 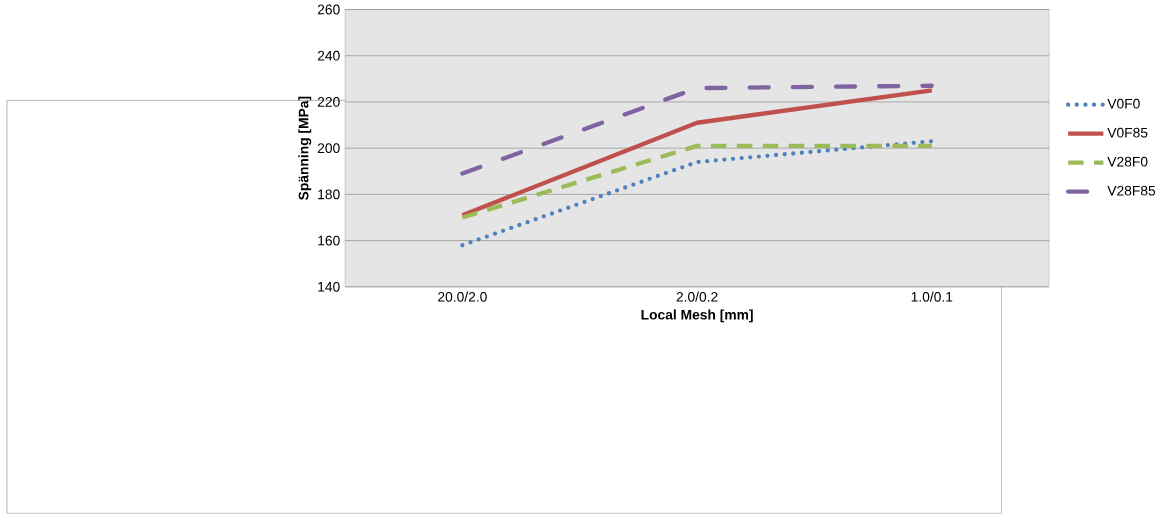 What do you see at coordinates (932, 296) in the screenshot?
I see `x-tick-label: 1.0/0.1` at bounding box center [932, 296].